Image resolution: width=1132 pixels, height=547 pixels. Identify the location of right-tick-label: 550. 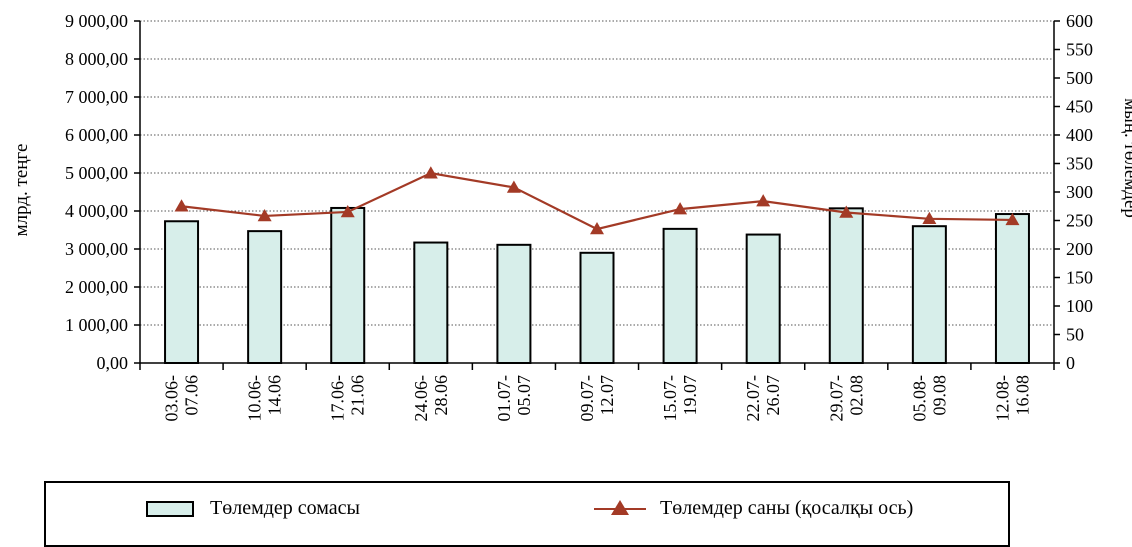
(1079, 50).